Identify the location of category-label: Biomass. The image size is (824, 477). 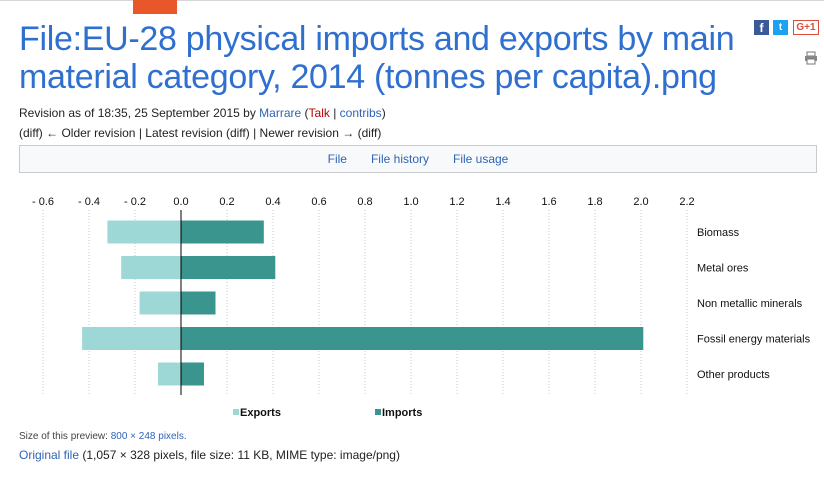
(718, 233).